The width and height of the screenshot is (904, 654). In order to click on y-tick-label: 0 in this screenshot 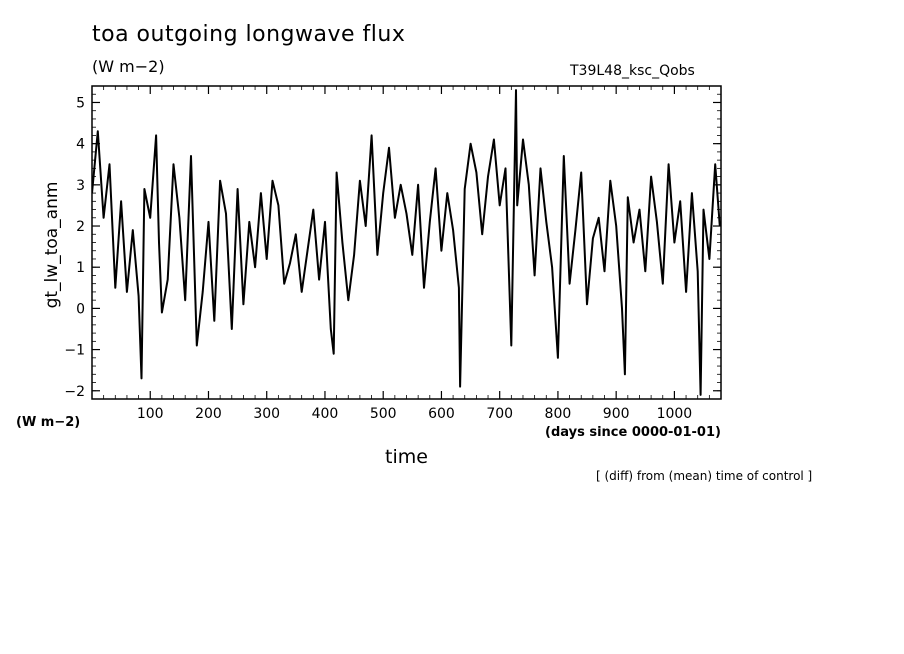, I will do `click(80, 309)`.